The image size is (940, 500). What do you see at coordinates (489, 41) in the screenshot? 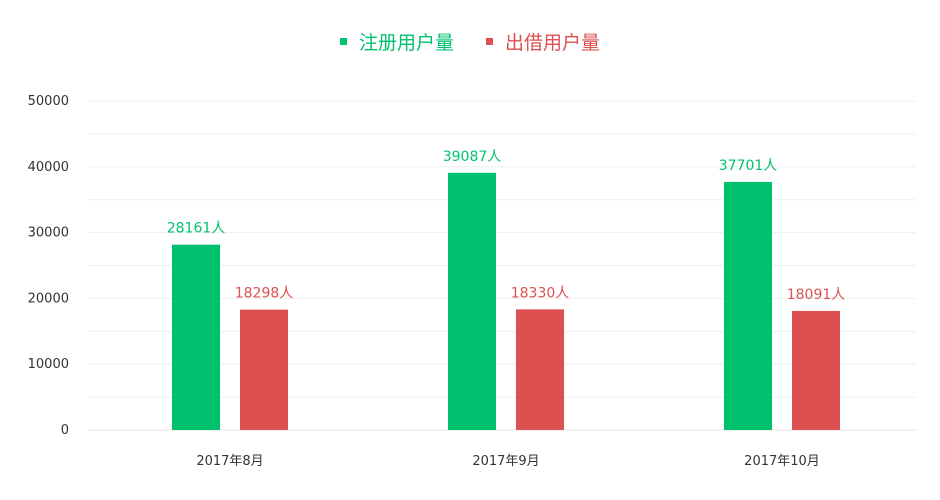
I see `legend-swatch-lending` at bounding box center [489, 41].